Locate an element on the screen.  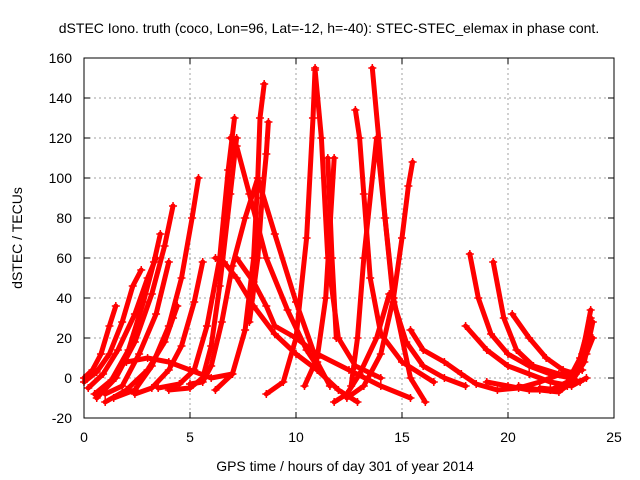
y-tick-label: 160 is located at coordinates (61, 58).